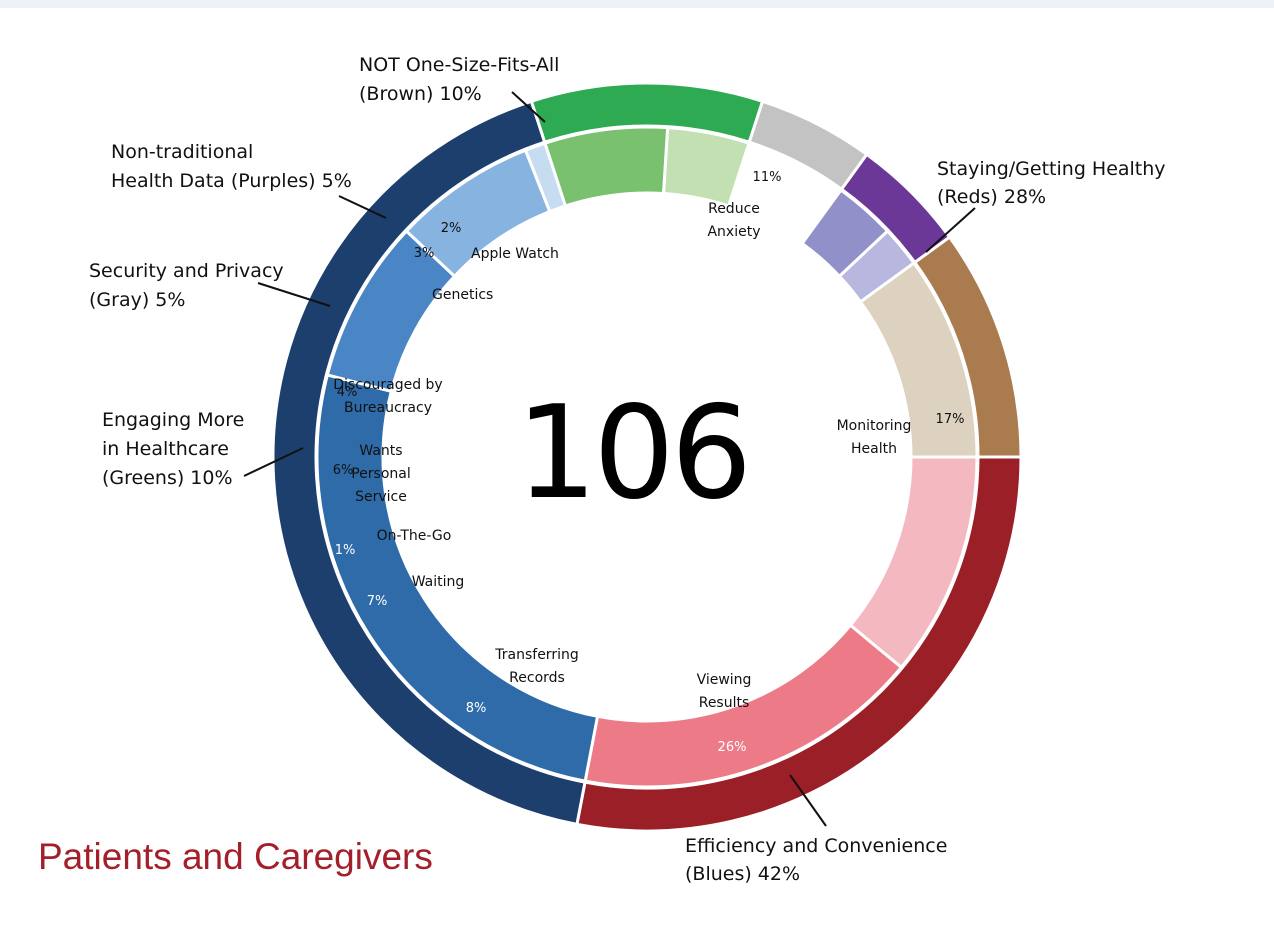 This screenshot has width=1274, height=932. I want to click on slice-label-0-1: Monitoring Health, so click(874, 437).